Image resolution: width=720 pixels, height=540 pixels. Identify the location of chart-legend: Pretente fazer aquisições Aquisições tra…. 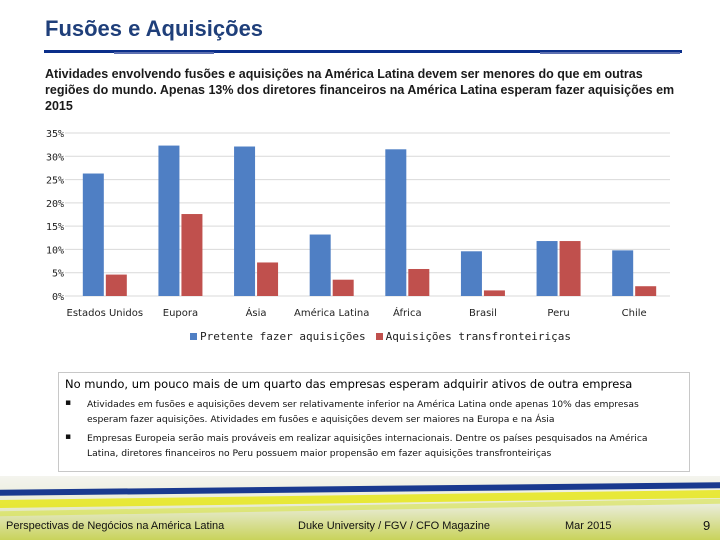
(380, 336).